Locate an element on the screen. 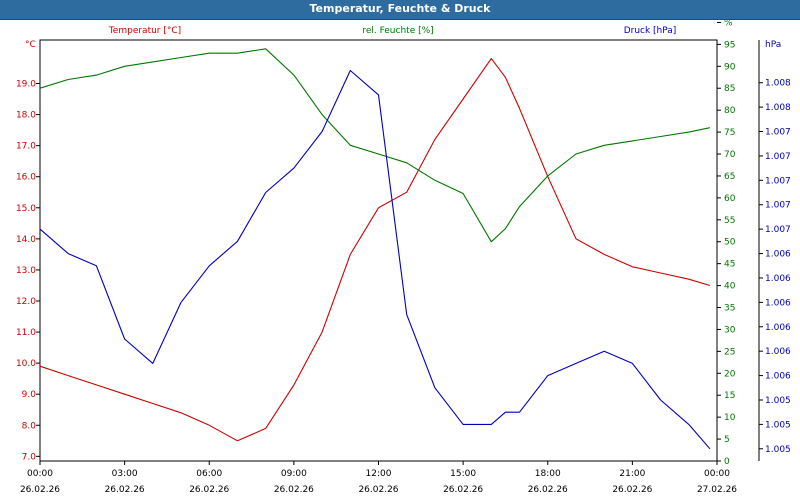 Image resolution: width=800 pixels, height=500 pixels. y-tick-label-humidity: 30 is located at coordinates (730, 330).